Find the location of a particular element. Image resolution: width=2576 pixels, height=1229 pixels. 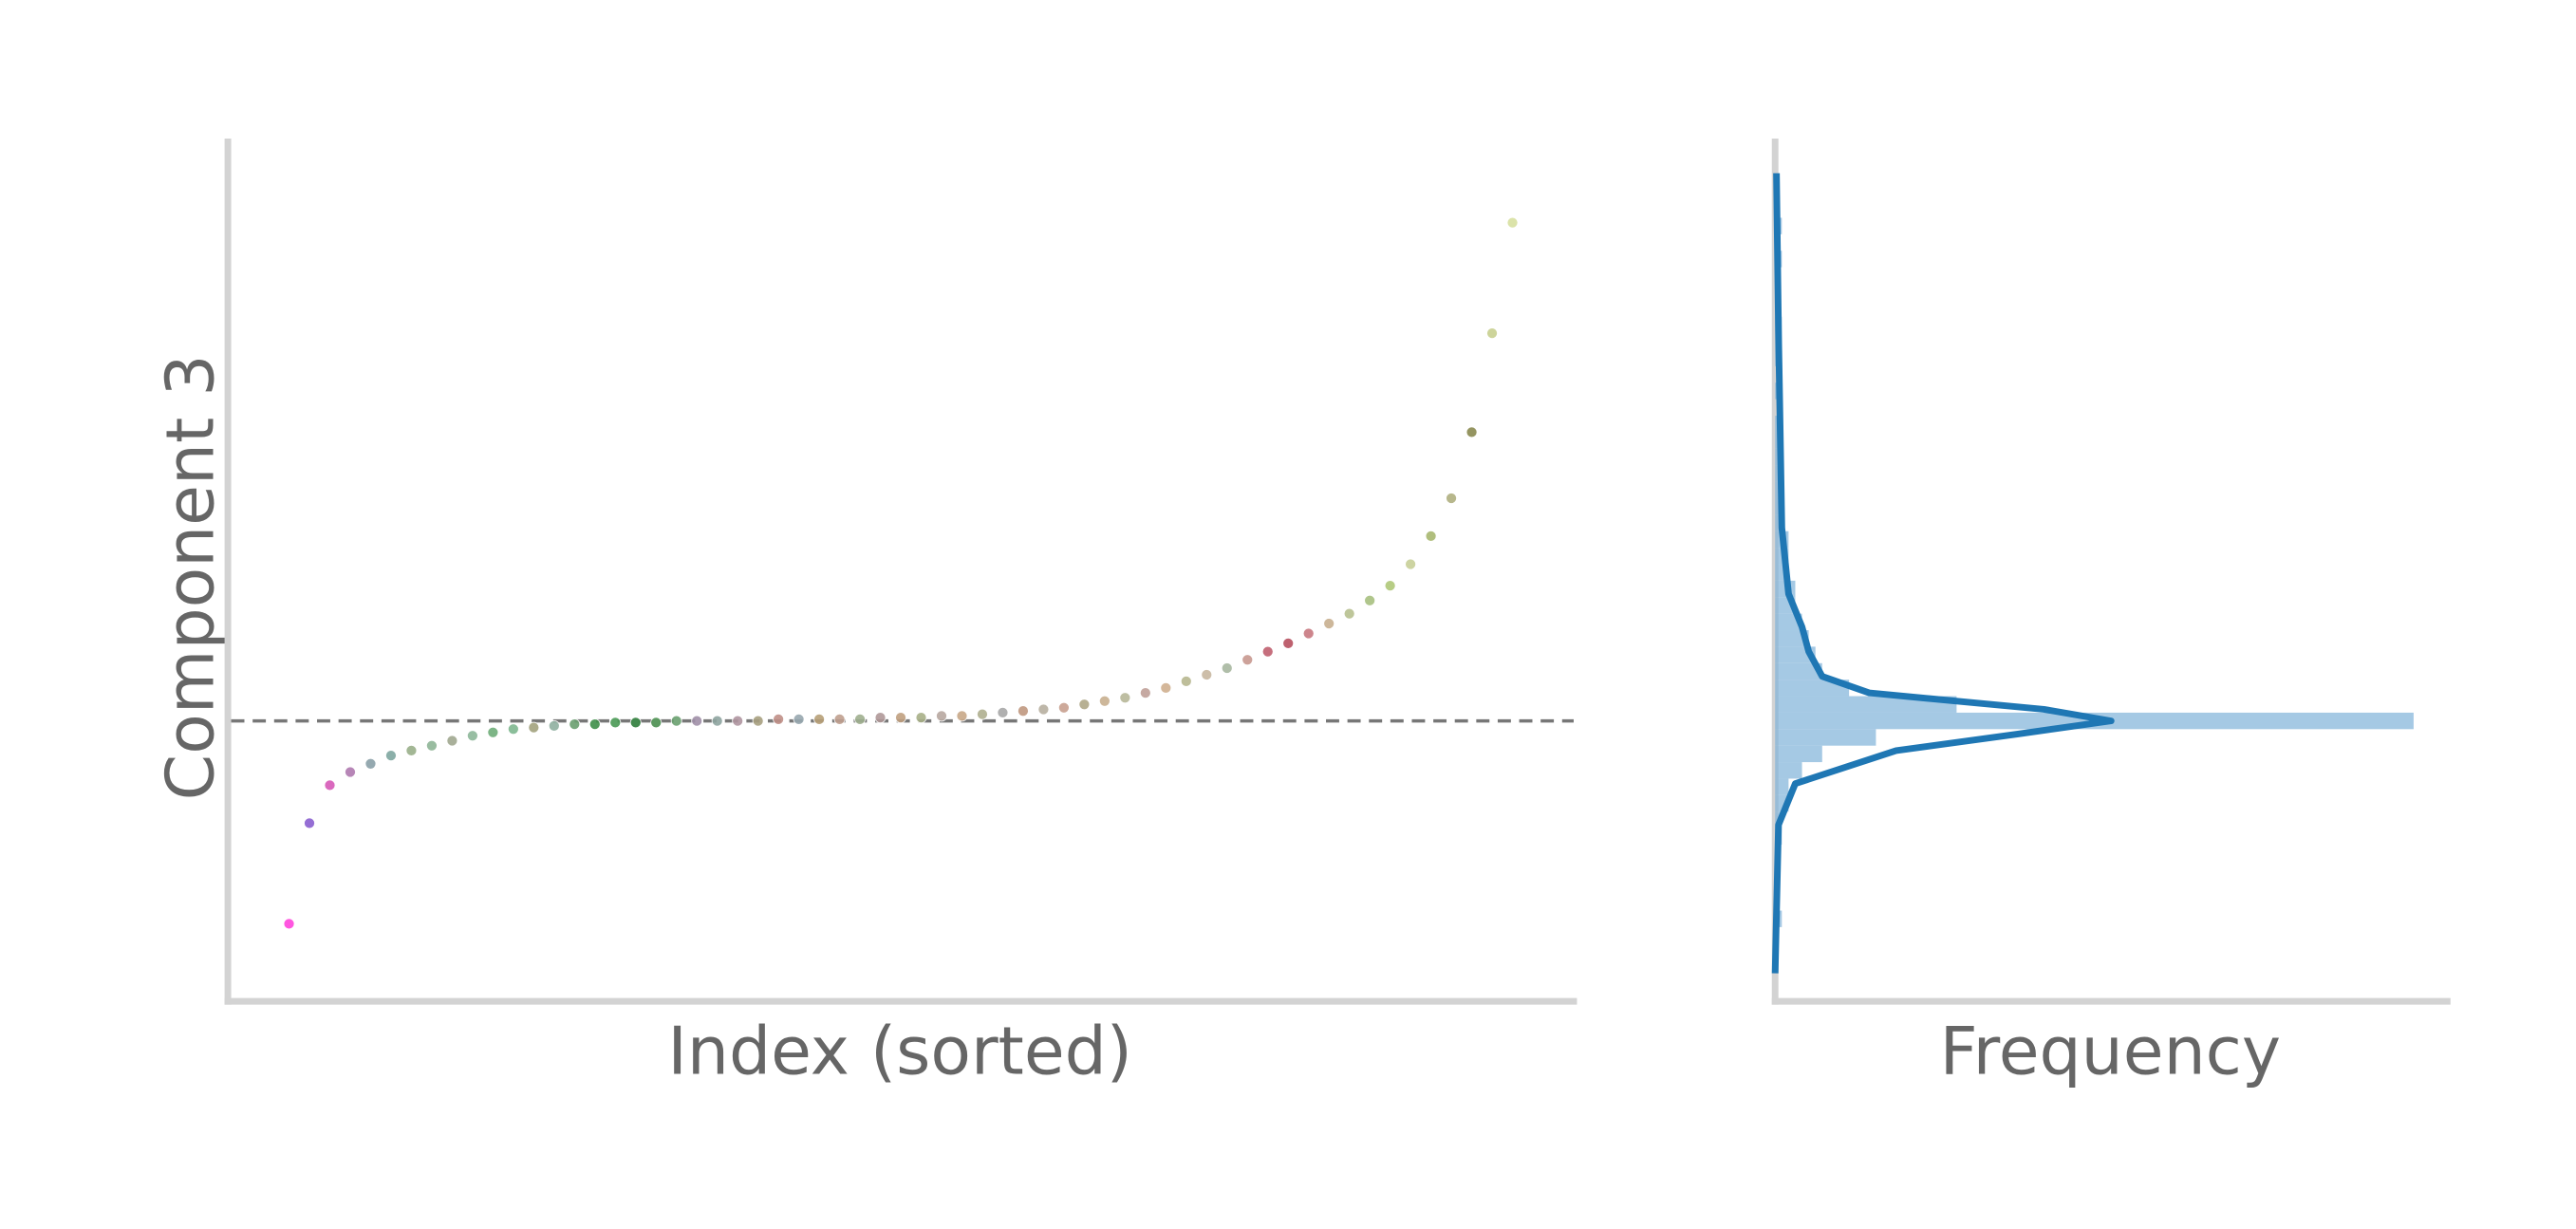

kde-line is located at coordinates (1943, 573).